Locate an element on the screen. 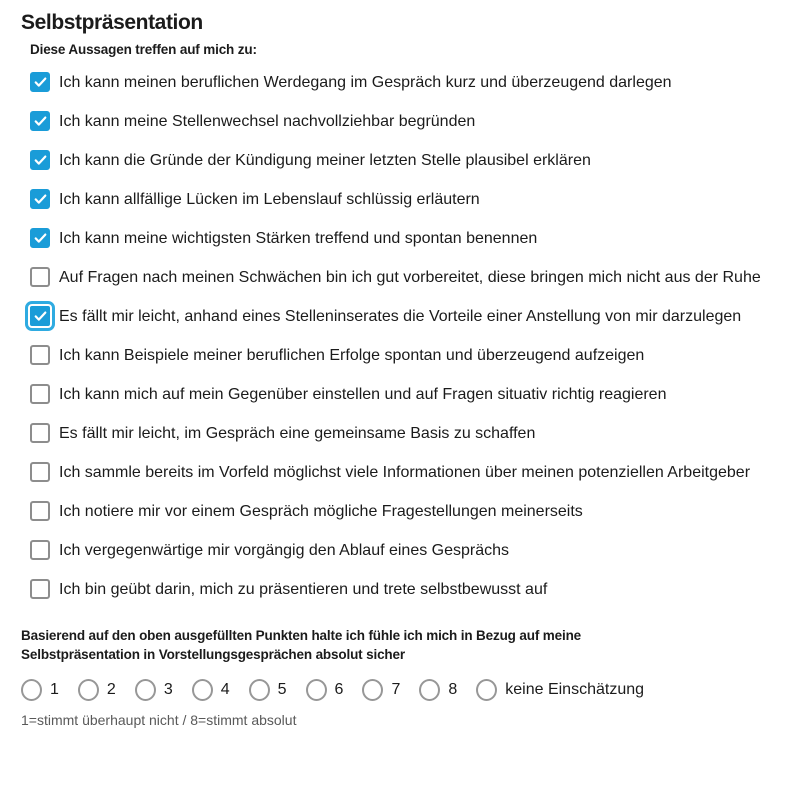  radio-option: 1 is located at coordinates (40, 690).